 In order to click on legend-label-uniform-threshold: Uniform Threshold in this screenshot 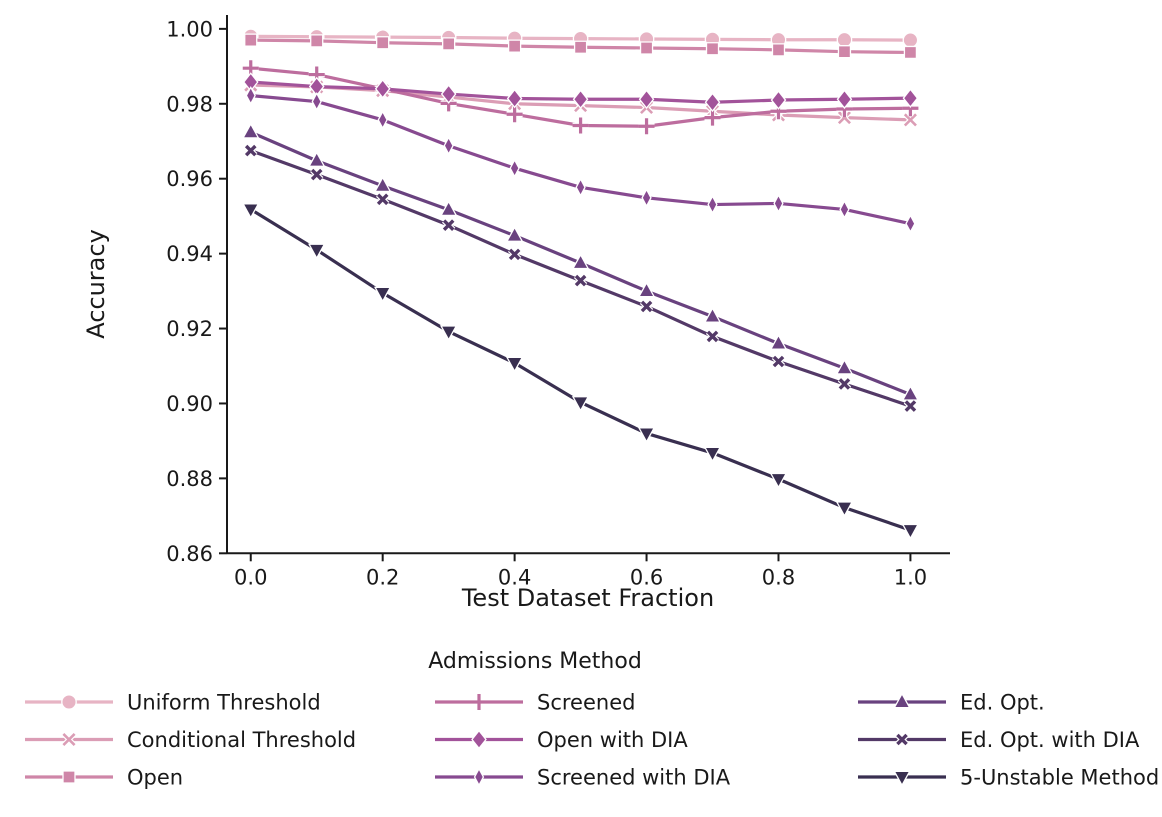, I will do `click(224, 703)`.